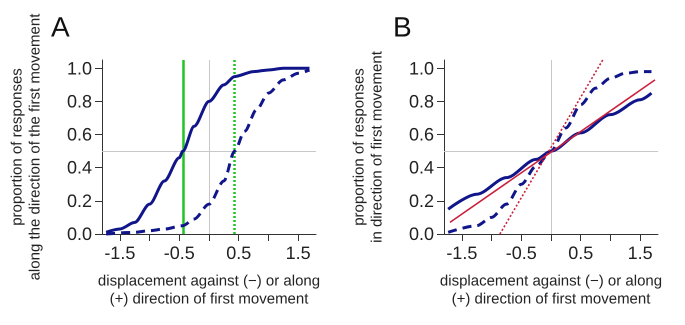 This screenshot has height=325, width=685. Describe the element at coordinates (402, 27) in the screenshot. I see `chart-title: B` at that location.